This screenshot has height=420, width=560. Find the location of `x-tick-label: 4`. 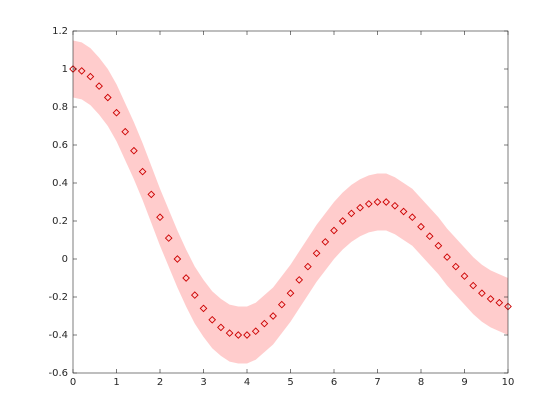

x-tick-label: 4 is located at coordinates (247, 382).